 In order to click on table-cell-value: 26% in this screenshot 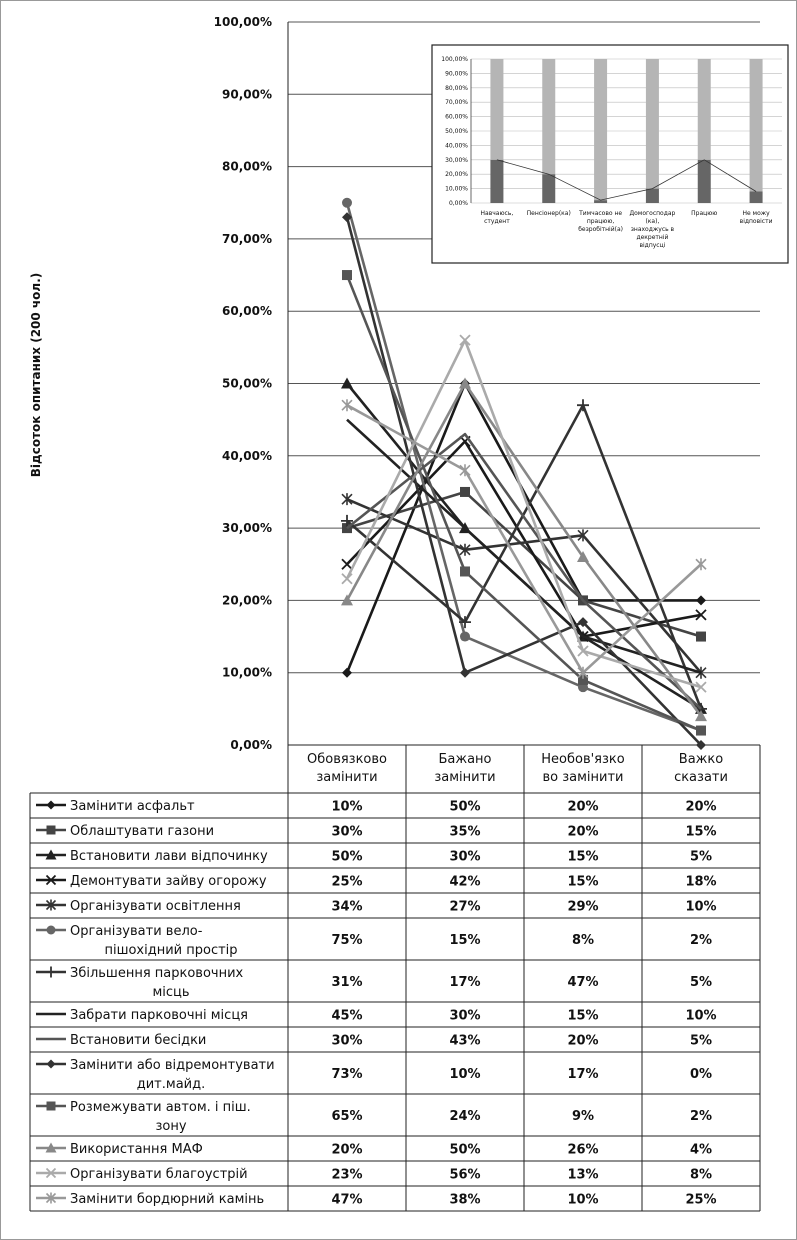, I will do `click(582, 1150)`.